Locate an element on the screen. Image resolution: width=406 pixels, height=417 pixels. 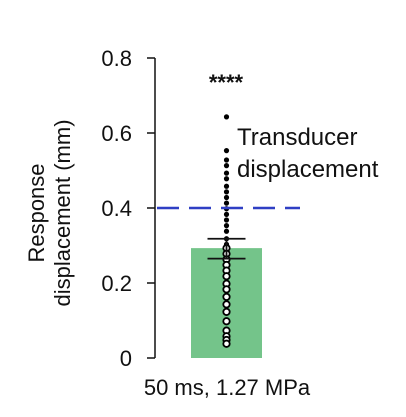
x-tick-label: 50 ms, 1.27 MPa is located at coordinates (227, 387).